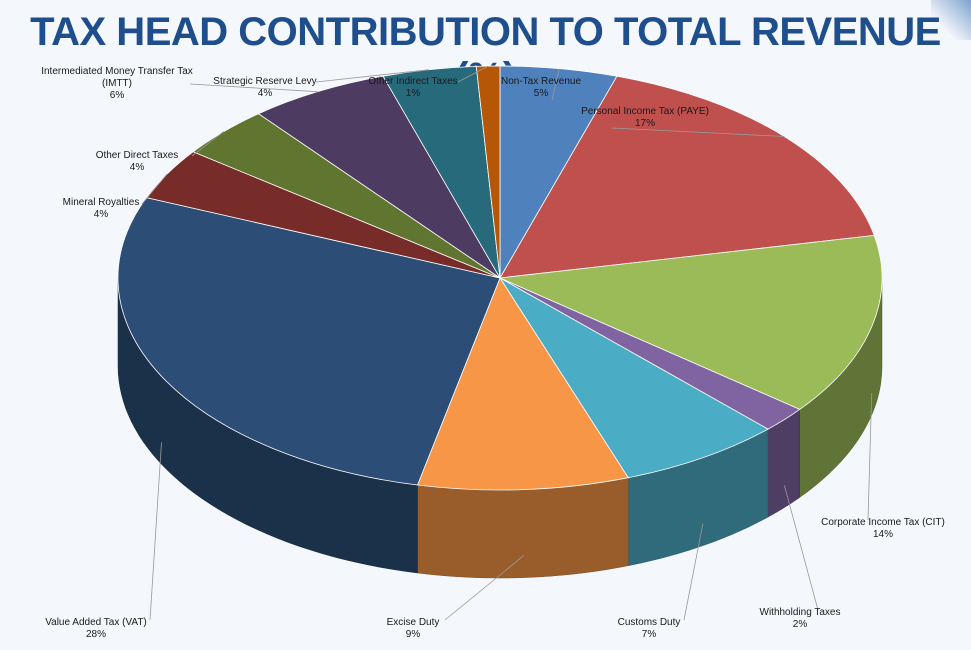 The height and width of the screenshot is (650, 971). Describe the element at coordinates (649, 622) in the screenshot. I see `slice-label: Customs Duty` at that location.